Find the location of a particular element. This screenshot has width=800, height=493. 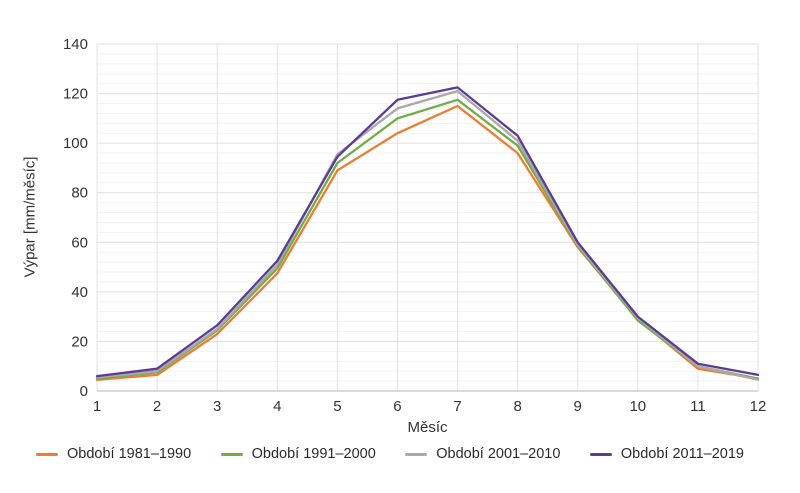

x-axis-title: Měsíc is located at coordinates (427, 427).